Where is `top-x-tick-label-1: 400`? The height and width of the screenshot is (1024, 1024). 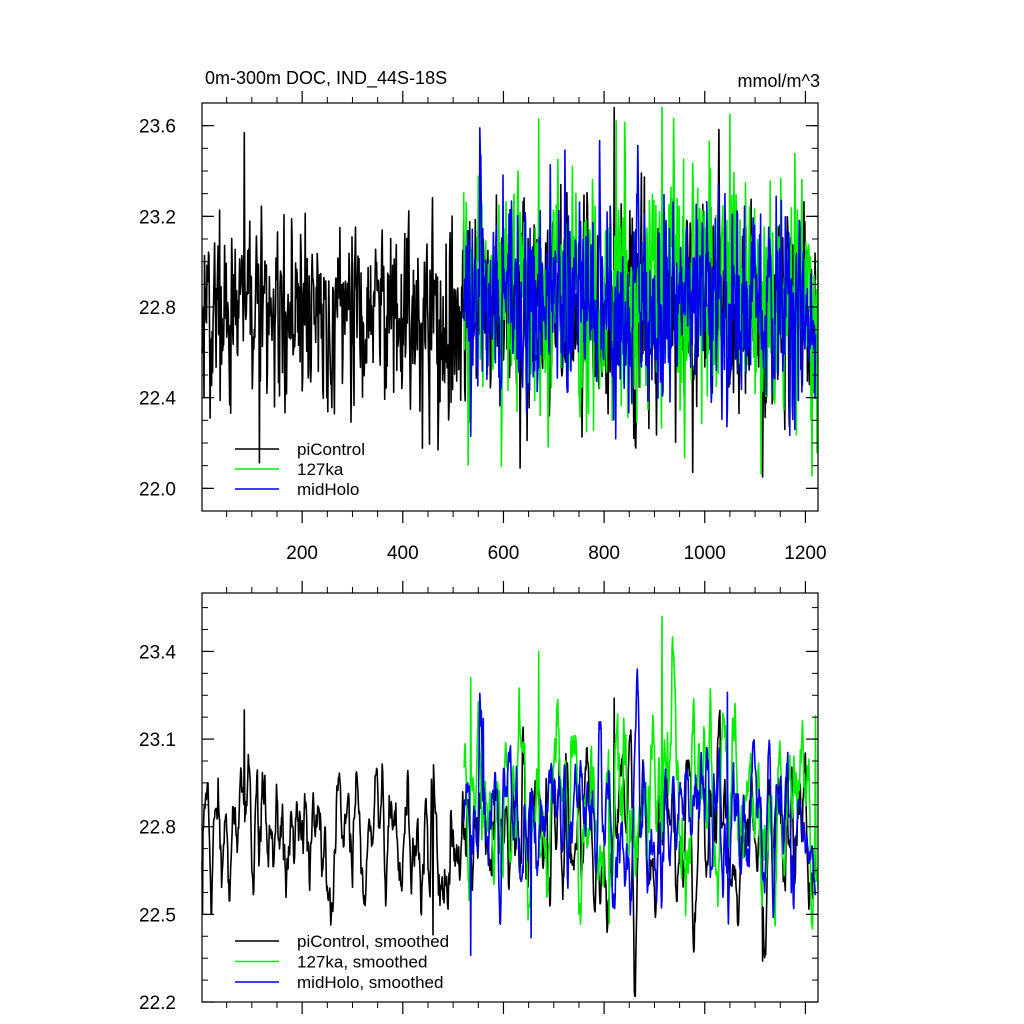
top-x-tick-label-1: 400 is located at coordinates (403, 553).